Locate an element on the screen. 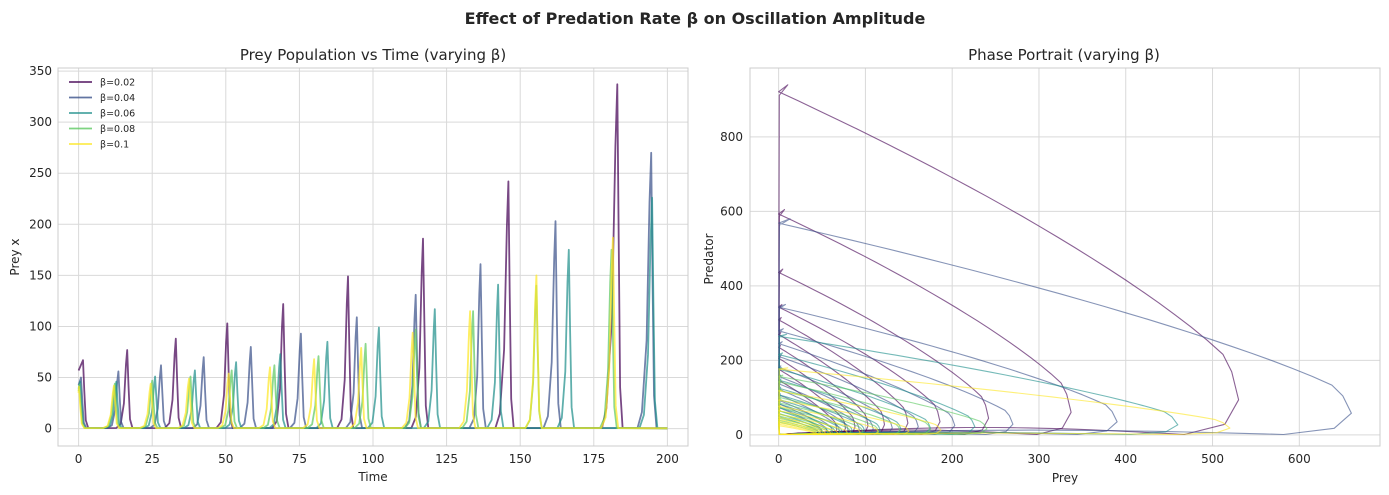 The width and height of the screenshot is (1389, 495). prey-time-ytick-label: 300 is located at coordinates (40, 122).